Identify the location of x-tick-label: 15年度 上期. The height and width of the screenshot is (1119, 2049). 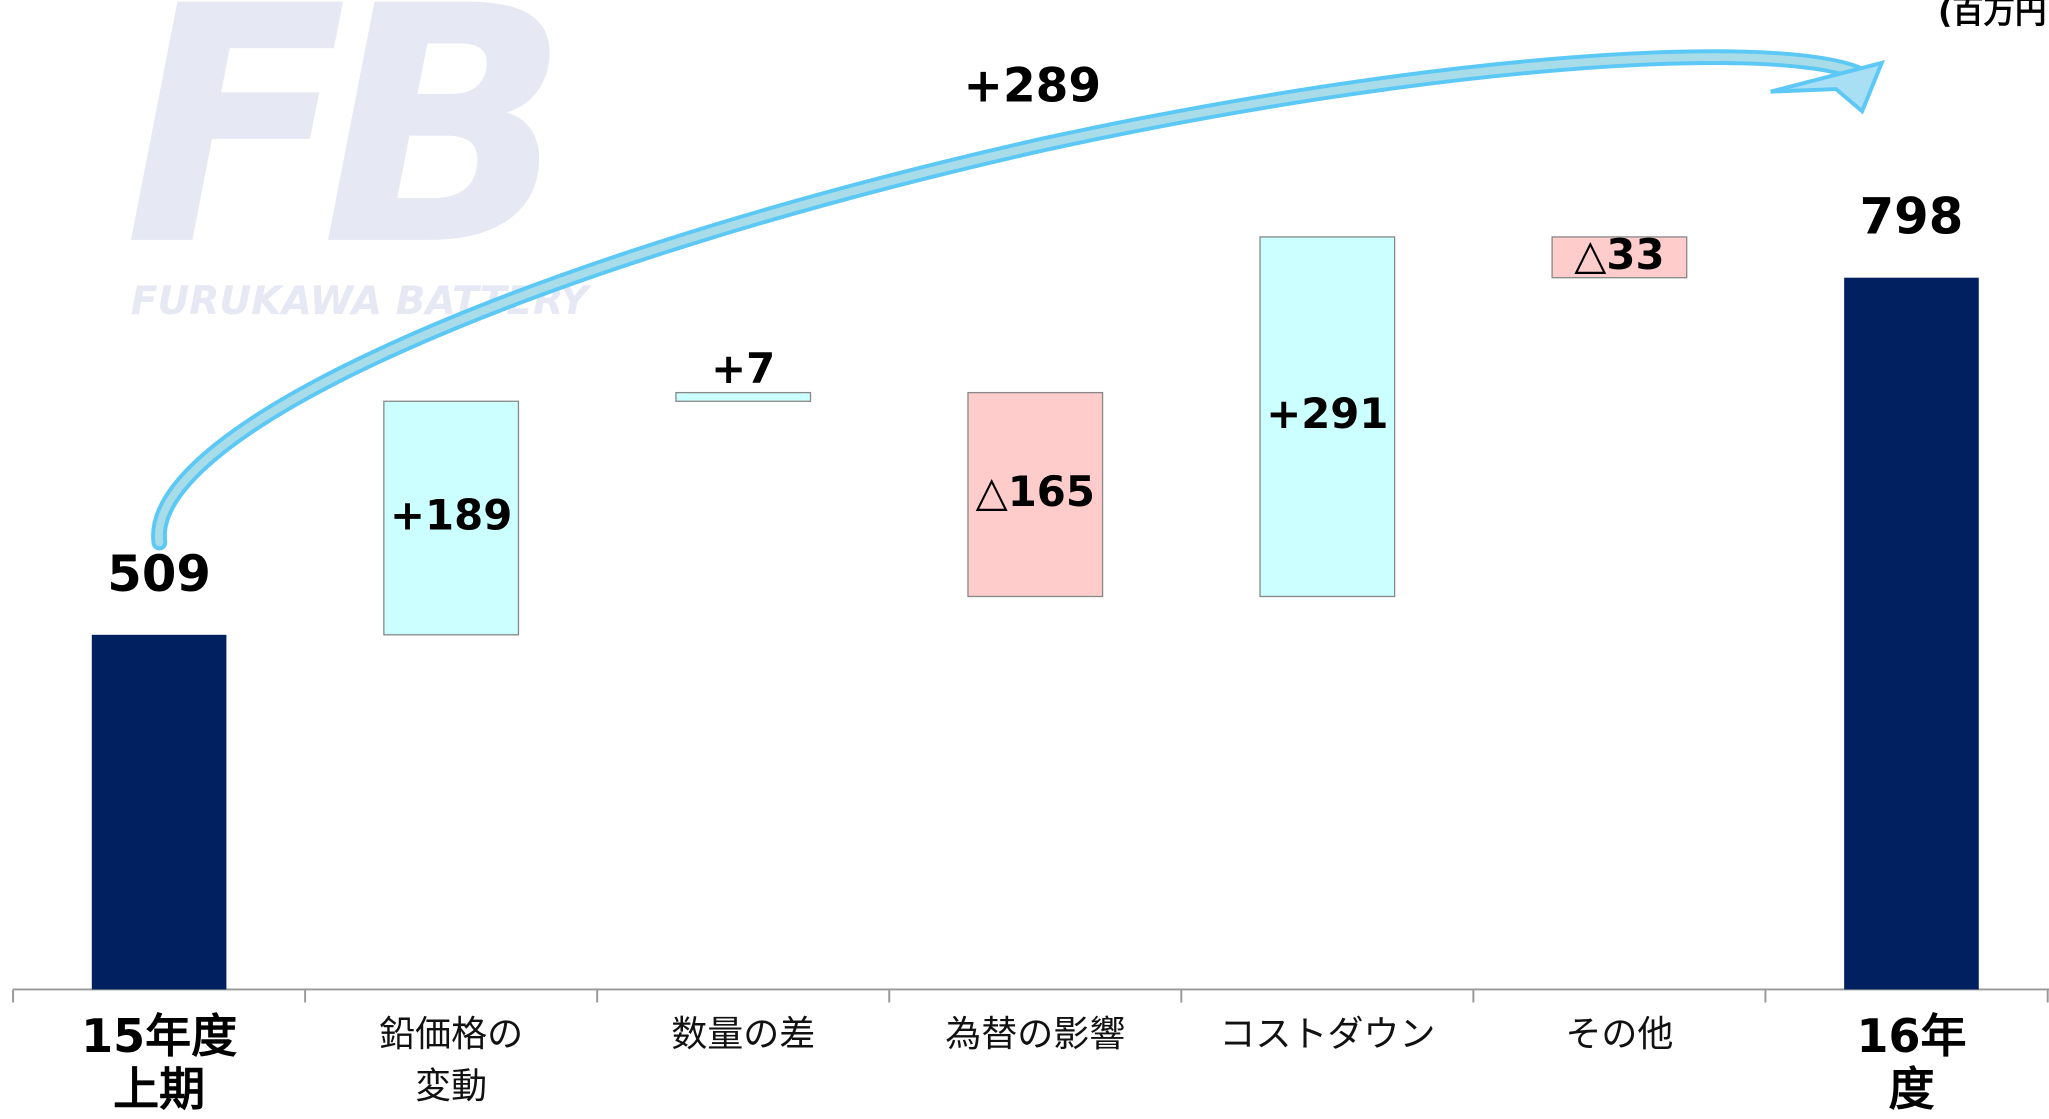
(159, 1063).